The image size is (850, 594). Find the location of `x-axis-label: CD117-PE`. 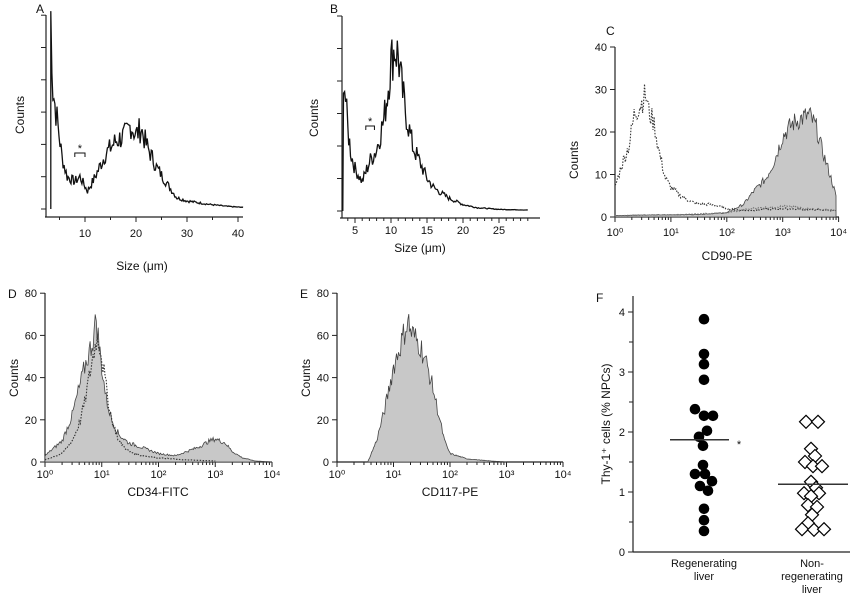

x-axis-label: CD117-PE is located at coordinates (450, 492).